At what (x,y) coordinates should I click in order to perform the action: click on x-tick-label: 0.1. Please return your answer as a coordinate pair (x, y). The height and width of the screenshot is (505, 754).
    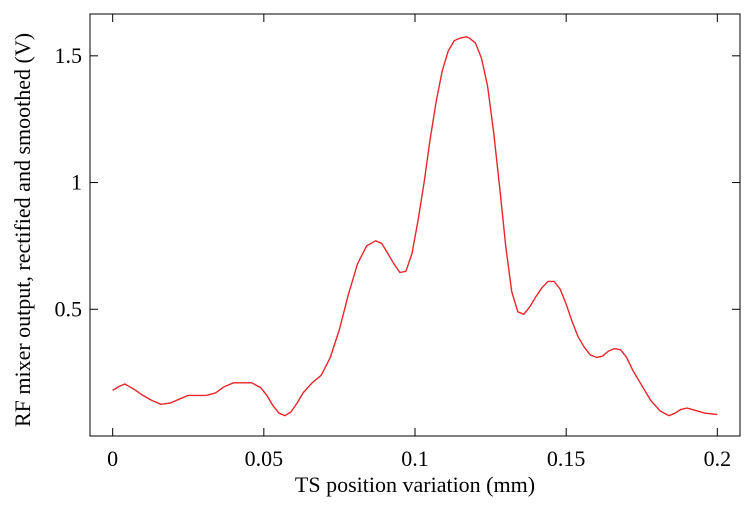
    Looking at the image, I should click on (415, 458).